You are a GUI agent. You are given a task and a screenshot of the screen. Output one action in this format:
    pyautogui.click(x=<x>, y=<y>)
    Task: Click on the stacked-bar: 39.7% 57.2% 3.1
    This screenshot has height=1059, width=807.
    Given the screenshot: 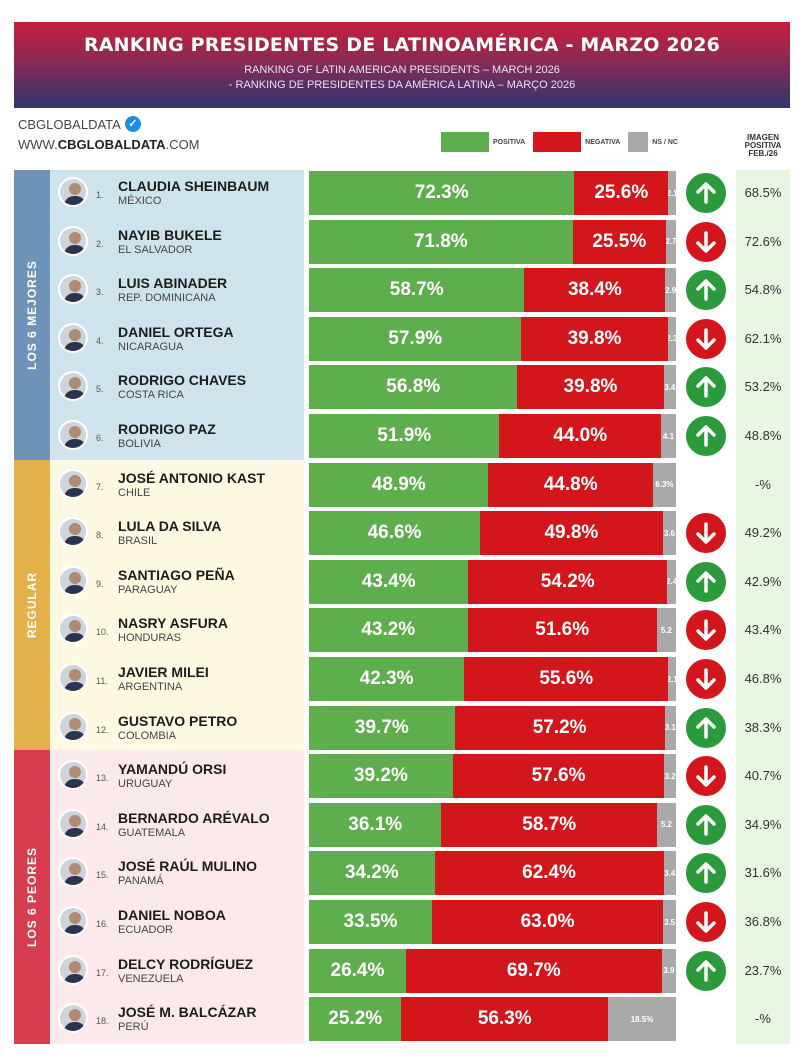 What is the action you would take?
    pyautogui.click(x=492, y=727)
    